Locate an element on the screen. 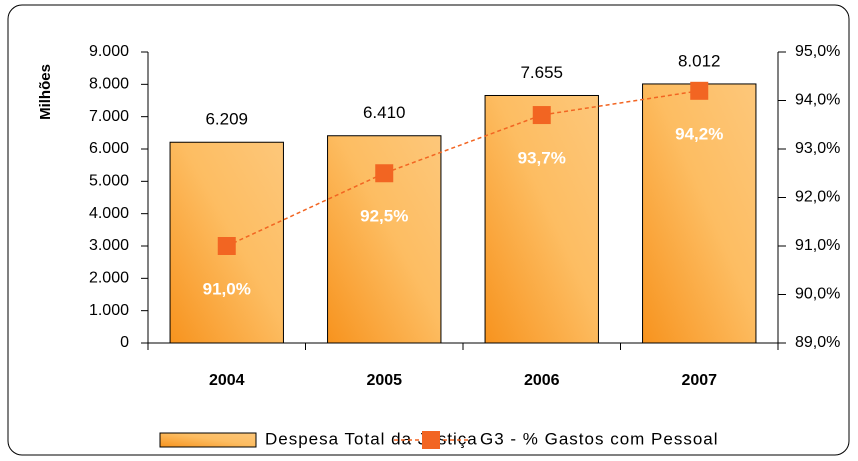  y2-tick-label: 94,0% is located at coordinates (817, 100).